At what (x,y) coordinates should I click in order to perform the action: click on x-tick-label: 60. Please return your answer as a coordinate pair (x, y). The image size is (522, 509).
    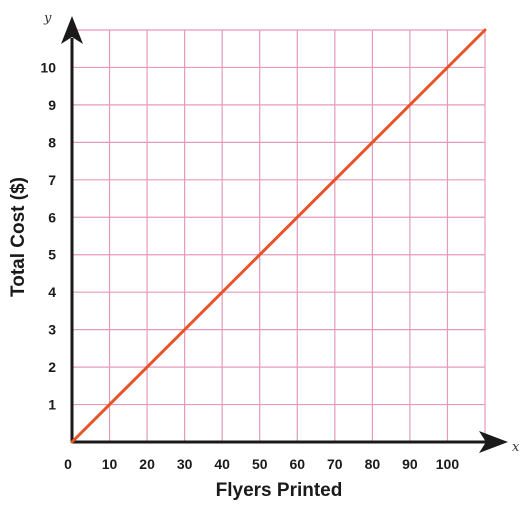
    Looking at the image, I should click on (297, 464).